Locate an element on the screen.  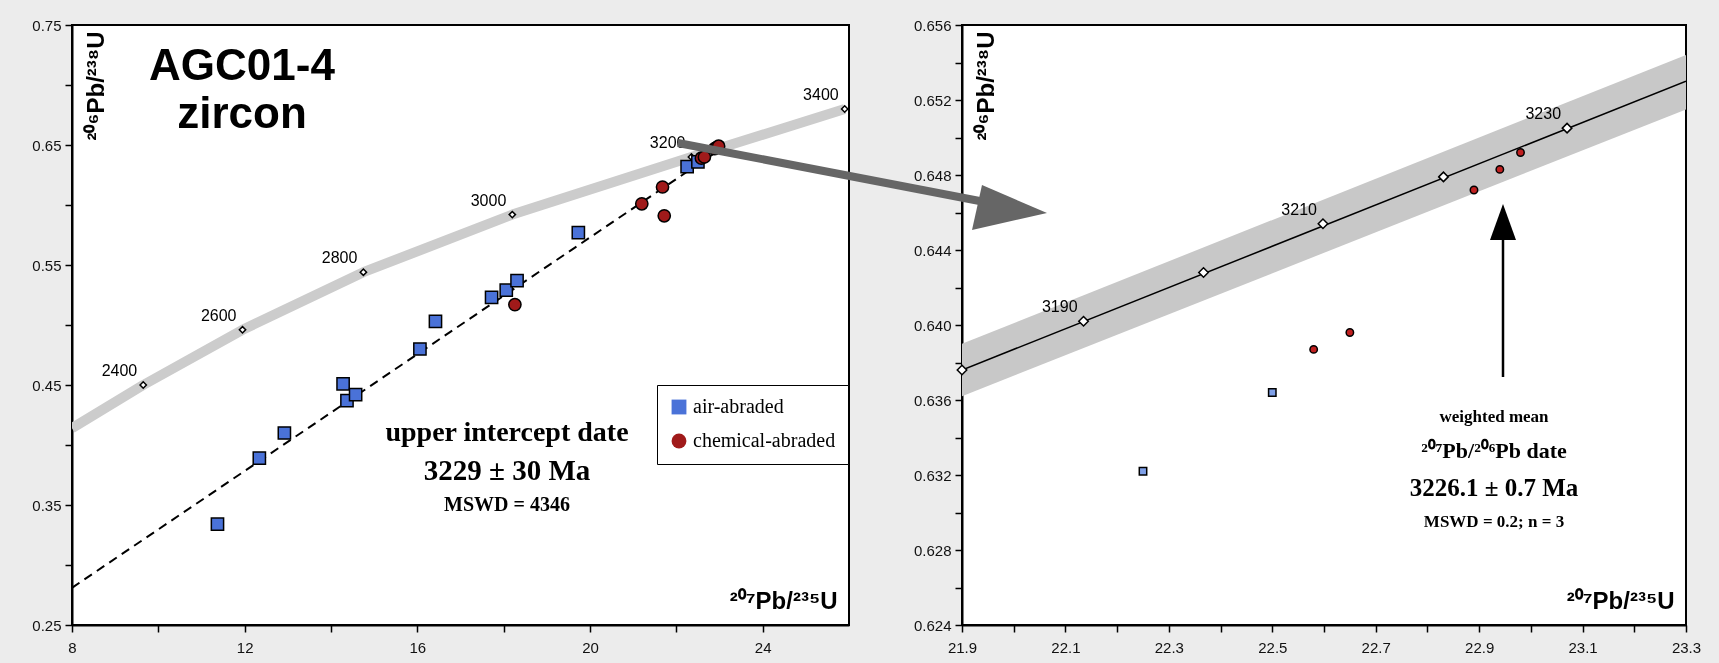
y-tick-label: 0.648 is located at coordinates (932, 175).